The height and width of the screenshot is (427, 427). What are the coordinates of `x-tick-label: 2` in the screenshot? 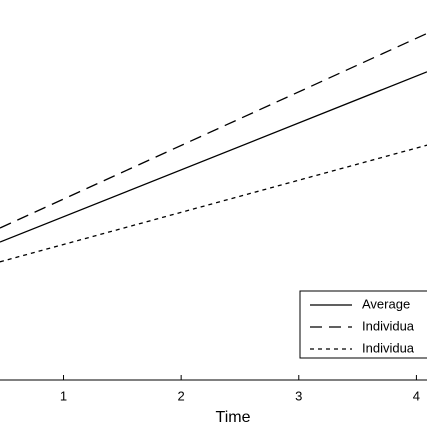 It's located at (181, 395).